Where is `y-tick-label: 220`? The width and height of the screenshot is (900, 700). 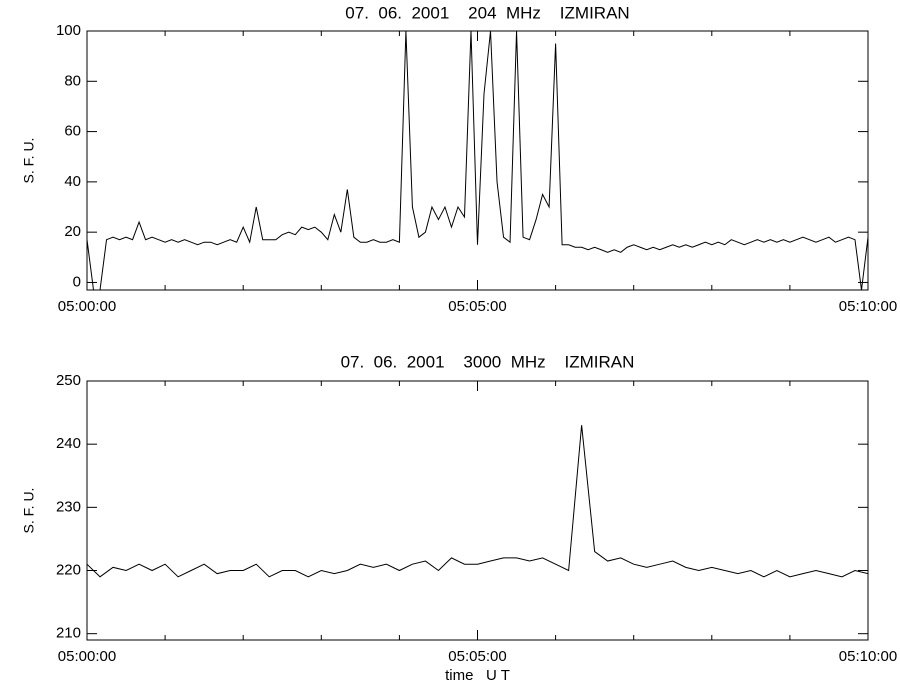
y-tick-label: 220 is located at coordinates (68, 569).